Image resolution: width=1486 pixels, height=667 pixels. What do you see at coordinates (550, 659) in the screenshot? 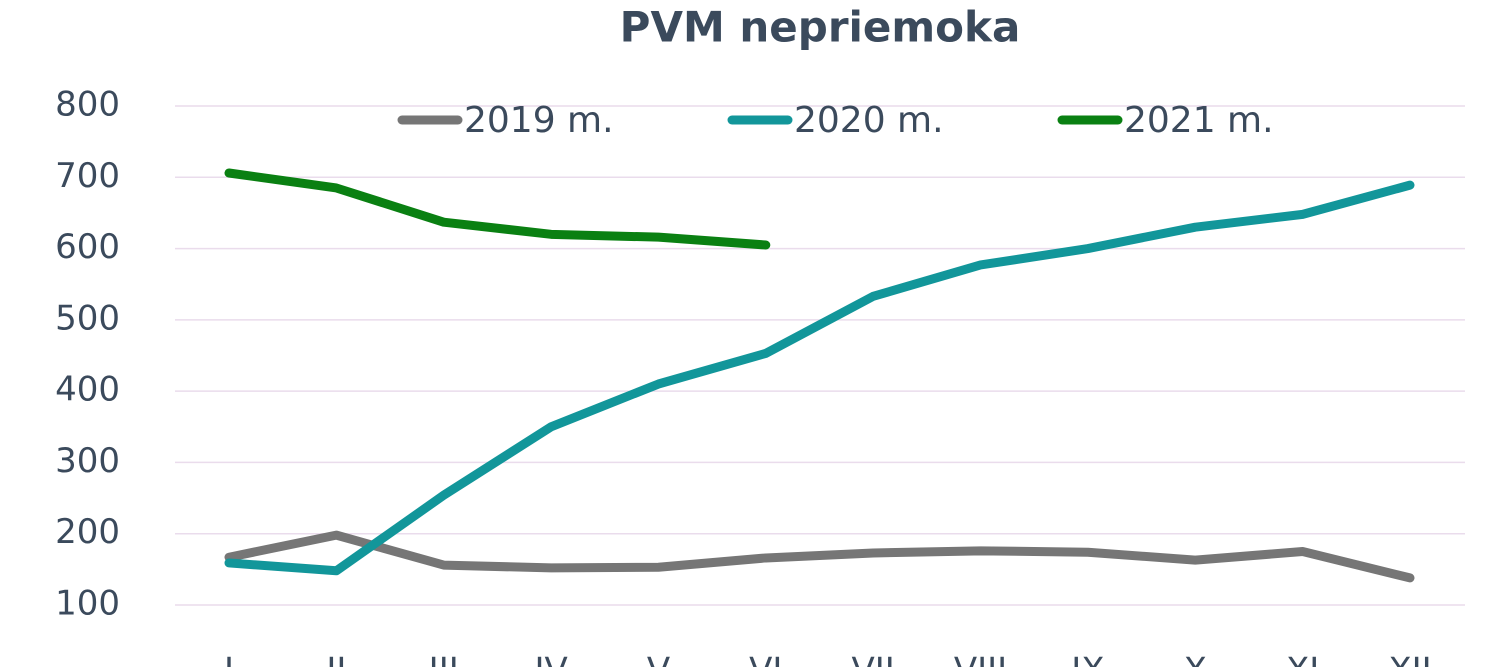
I see `x-tick-label: IV` at bounding box center [550, 659].